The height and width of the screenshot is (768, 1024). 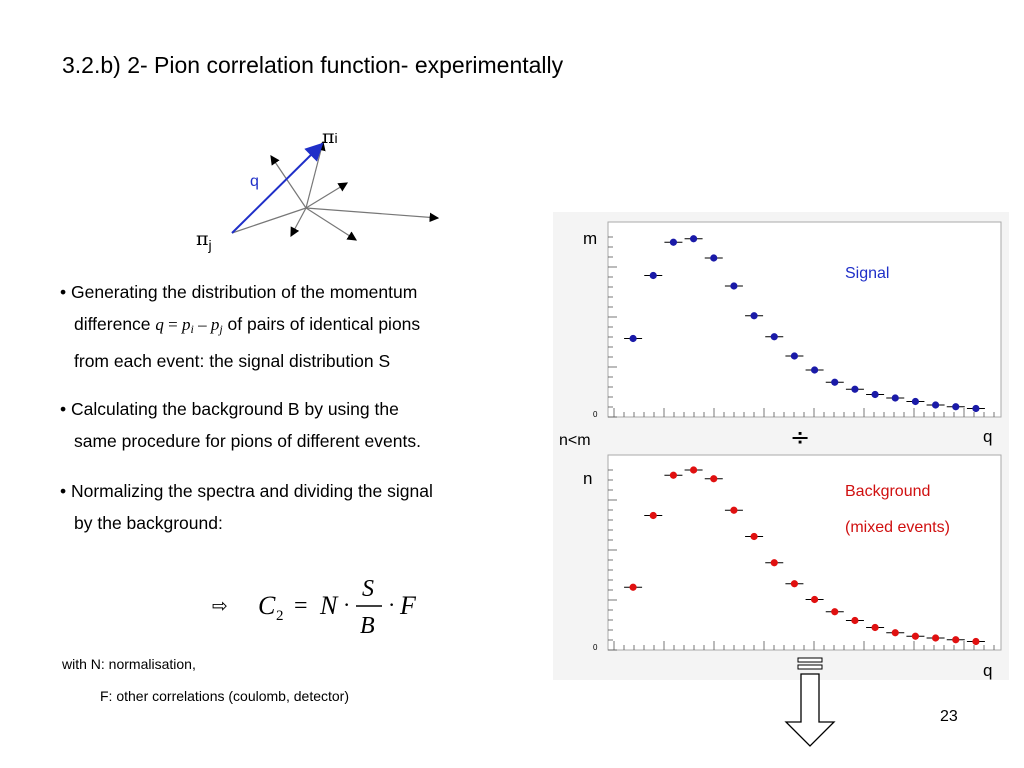 I want to click on signal-plot-frame, so click(x=804, y=319).